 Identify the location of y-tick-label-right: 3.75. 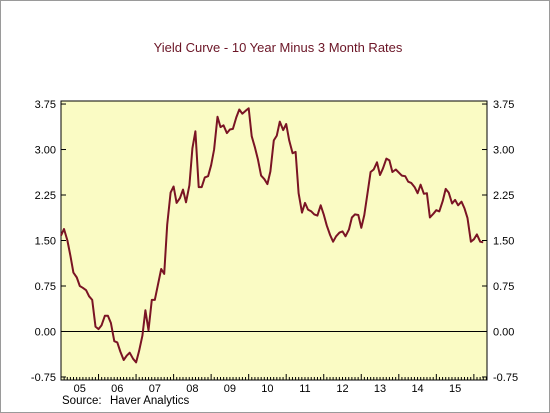
(503, 105).